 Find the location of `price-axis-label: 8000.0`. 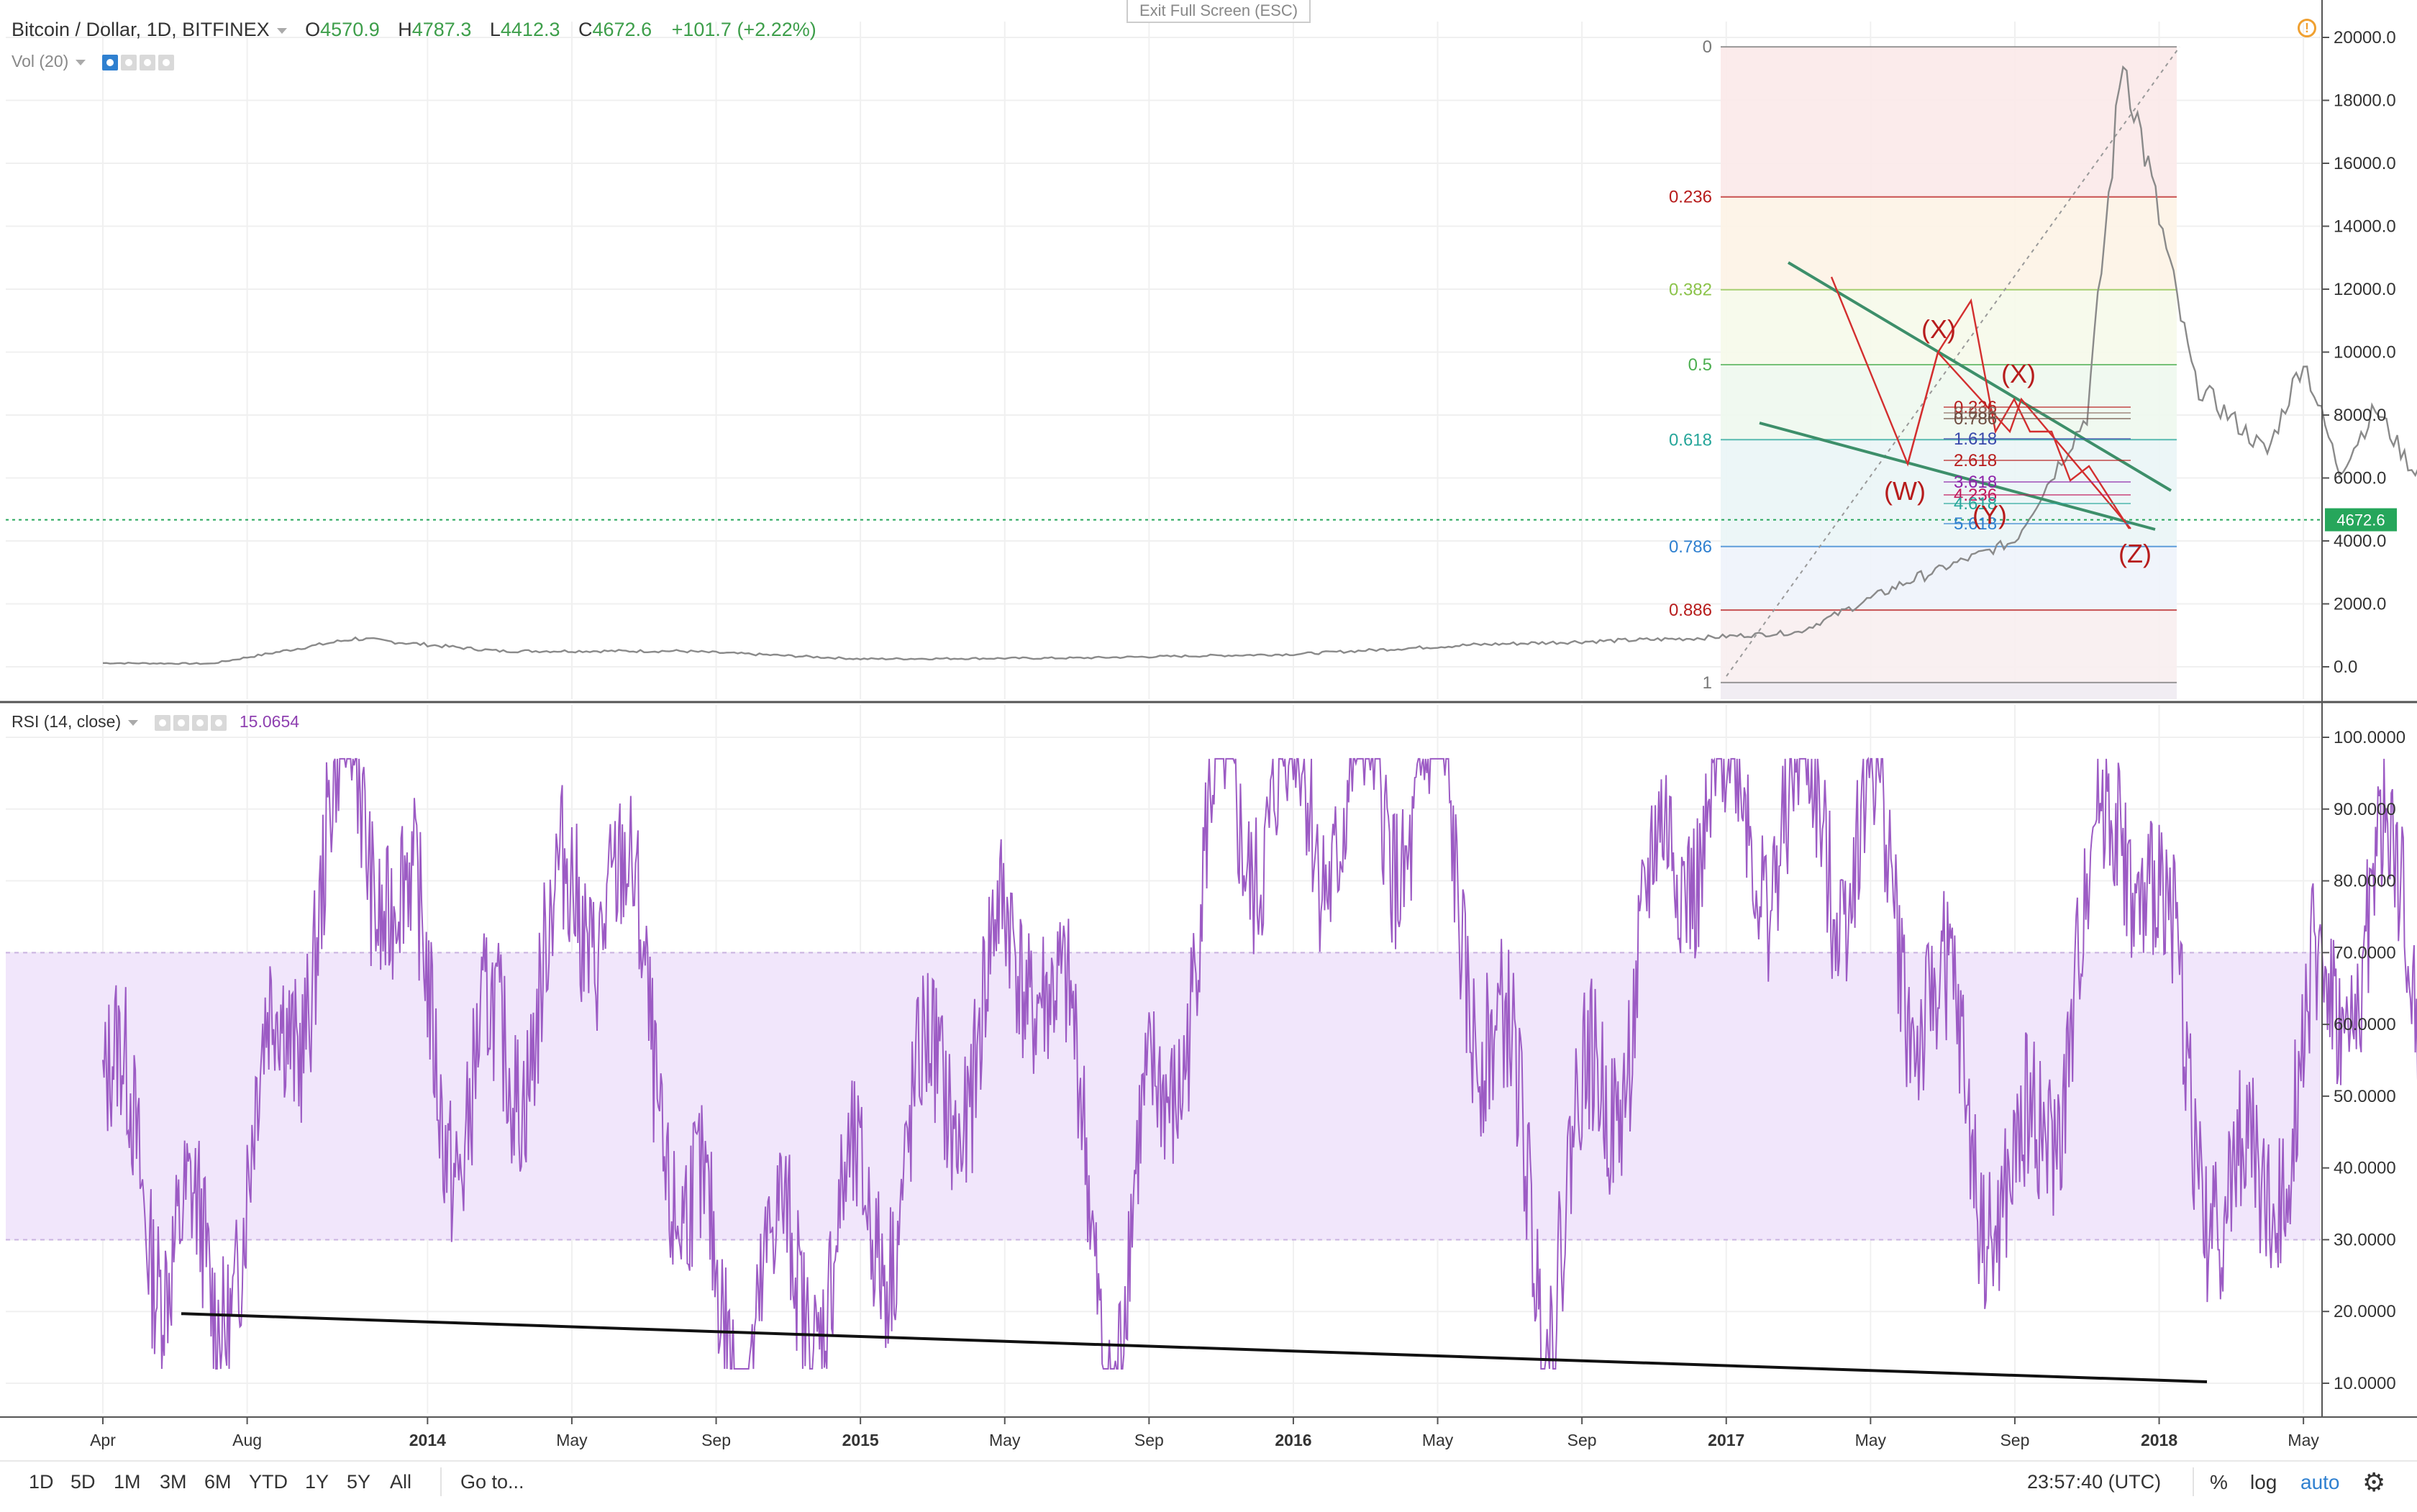

price-axis-label: 8000.0 is located at coordinates (2360, 415).